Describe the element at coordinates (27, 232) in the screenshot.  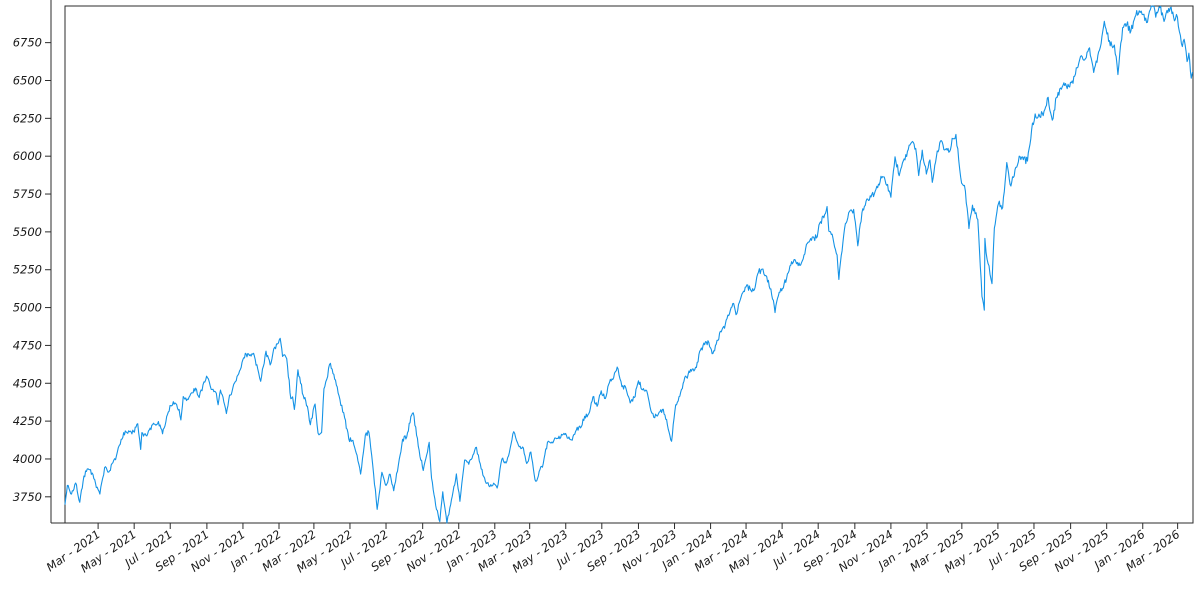
I see `y-tick-label: 5500` at that location.